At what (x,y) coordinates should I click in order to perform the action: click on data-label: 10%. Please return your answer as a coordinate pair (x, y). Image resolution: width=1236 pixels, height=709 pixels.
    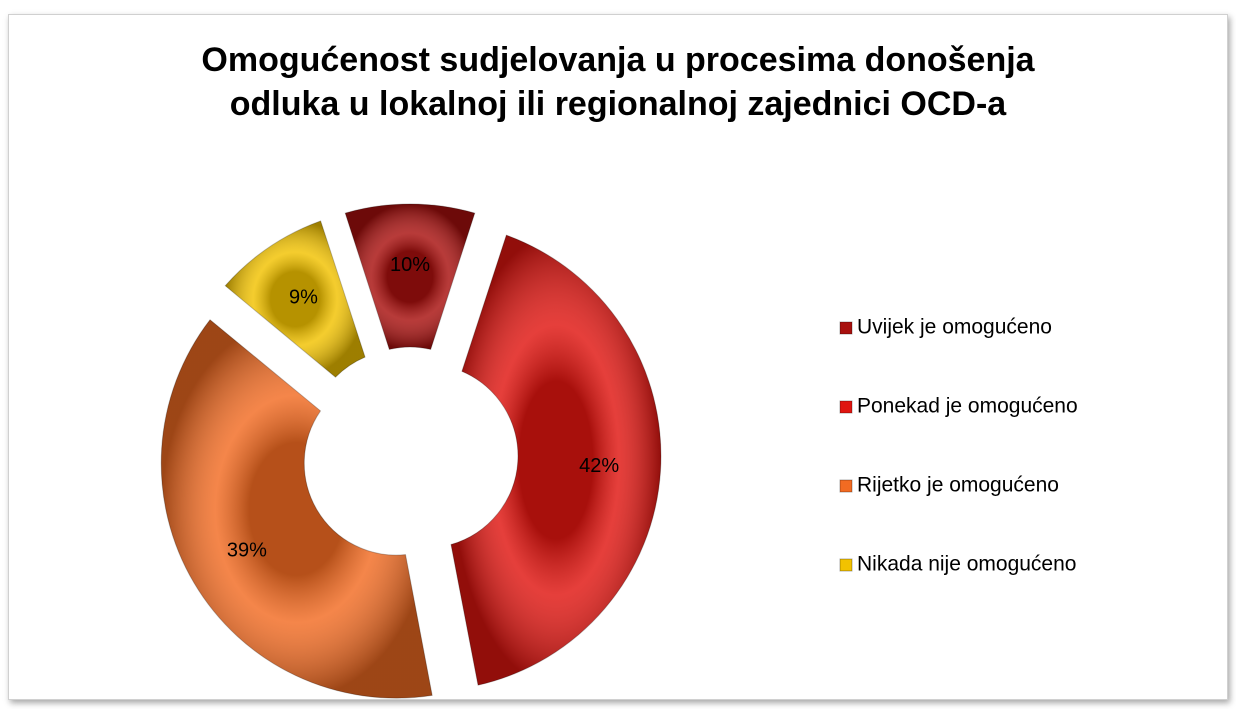
    Looking at the image, I should click on (410, 265).